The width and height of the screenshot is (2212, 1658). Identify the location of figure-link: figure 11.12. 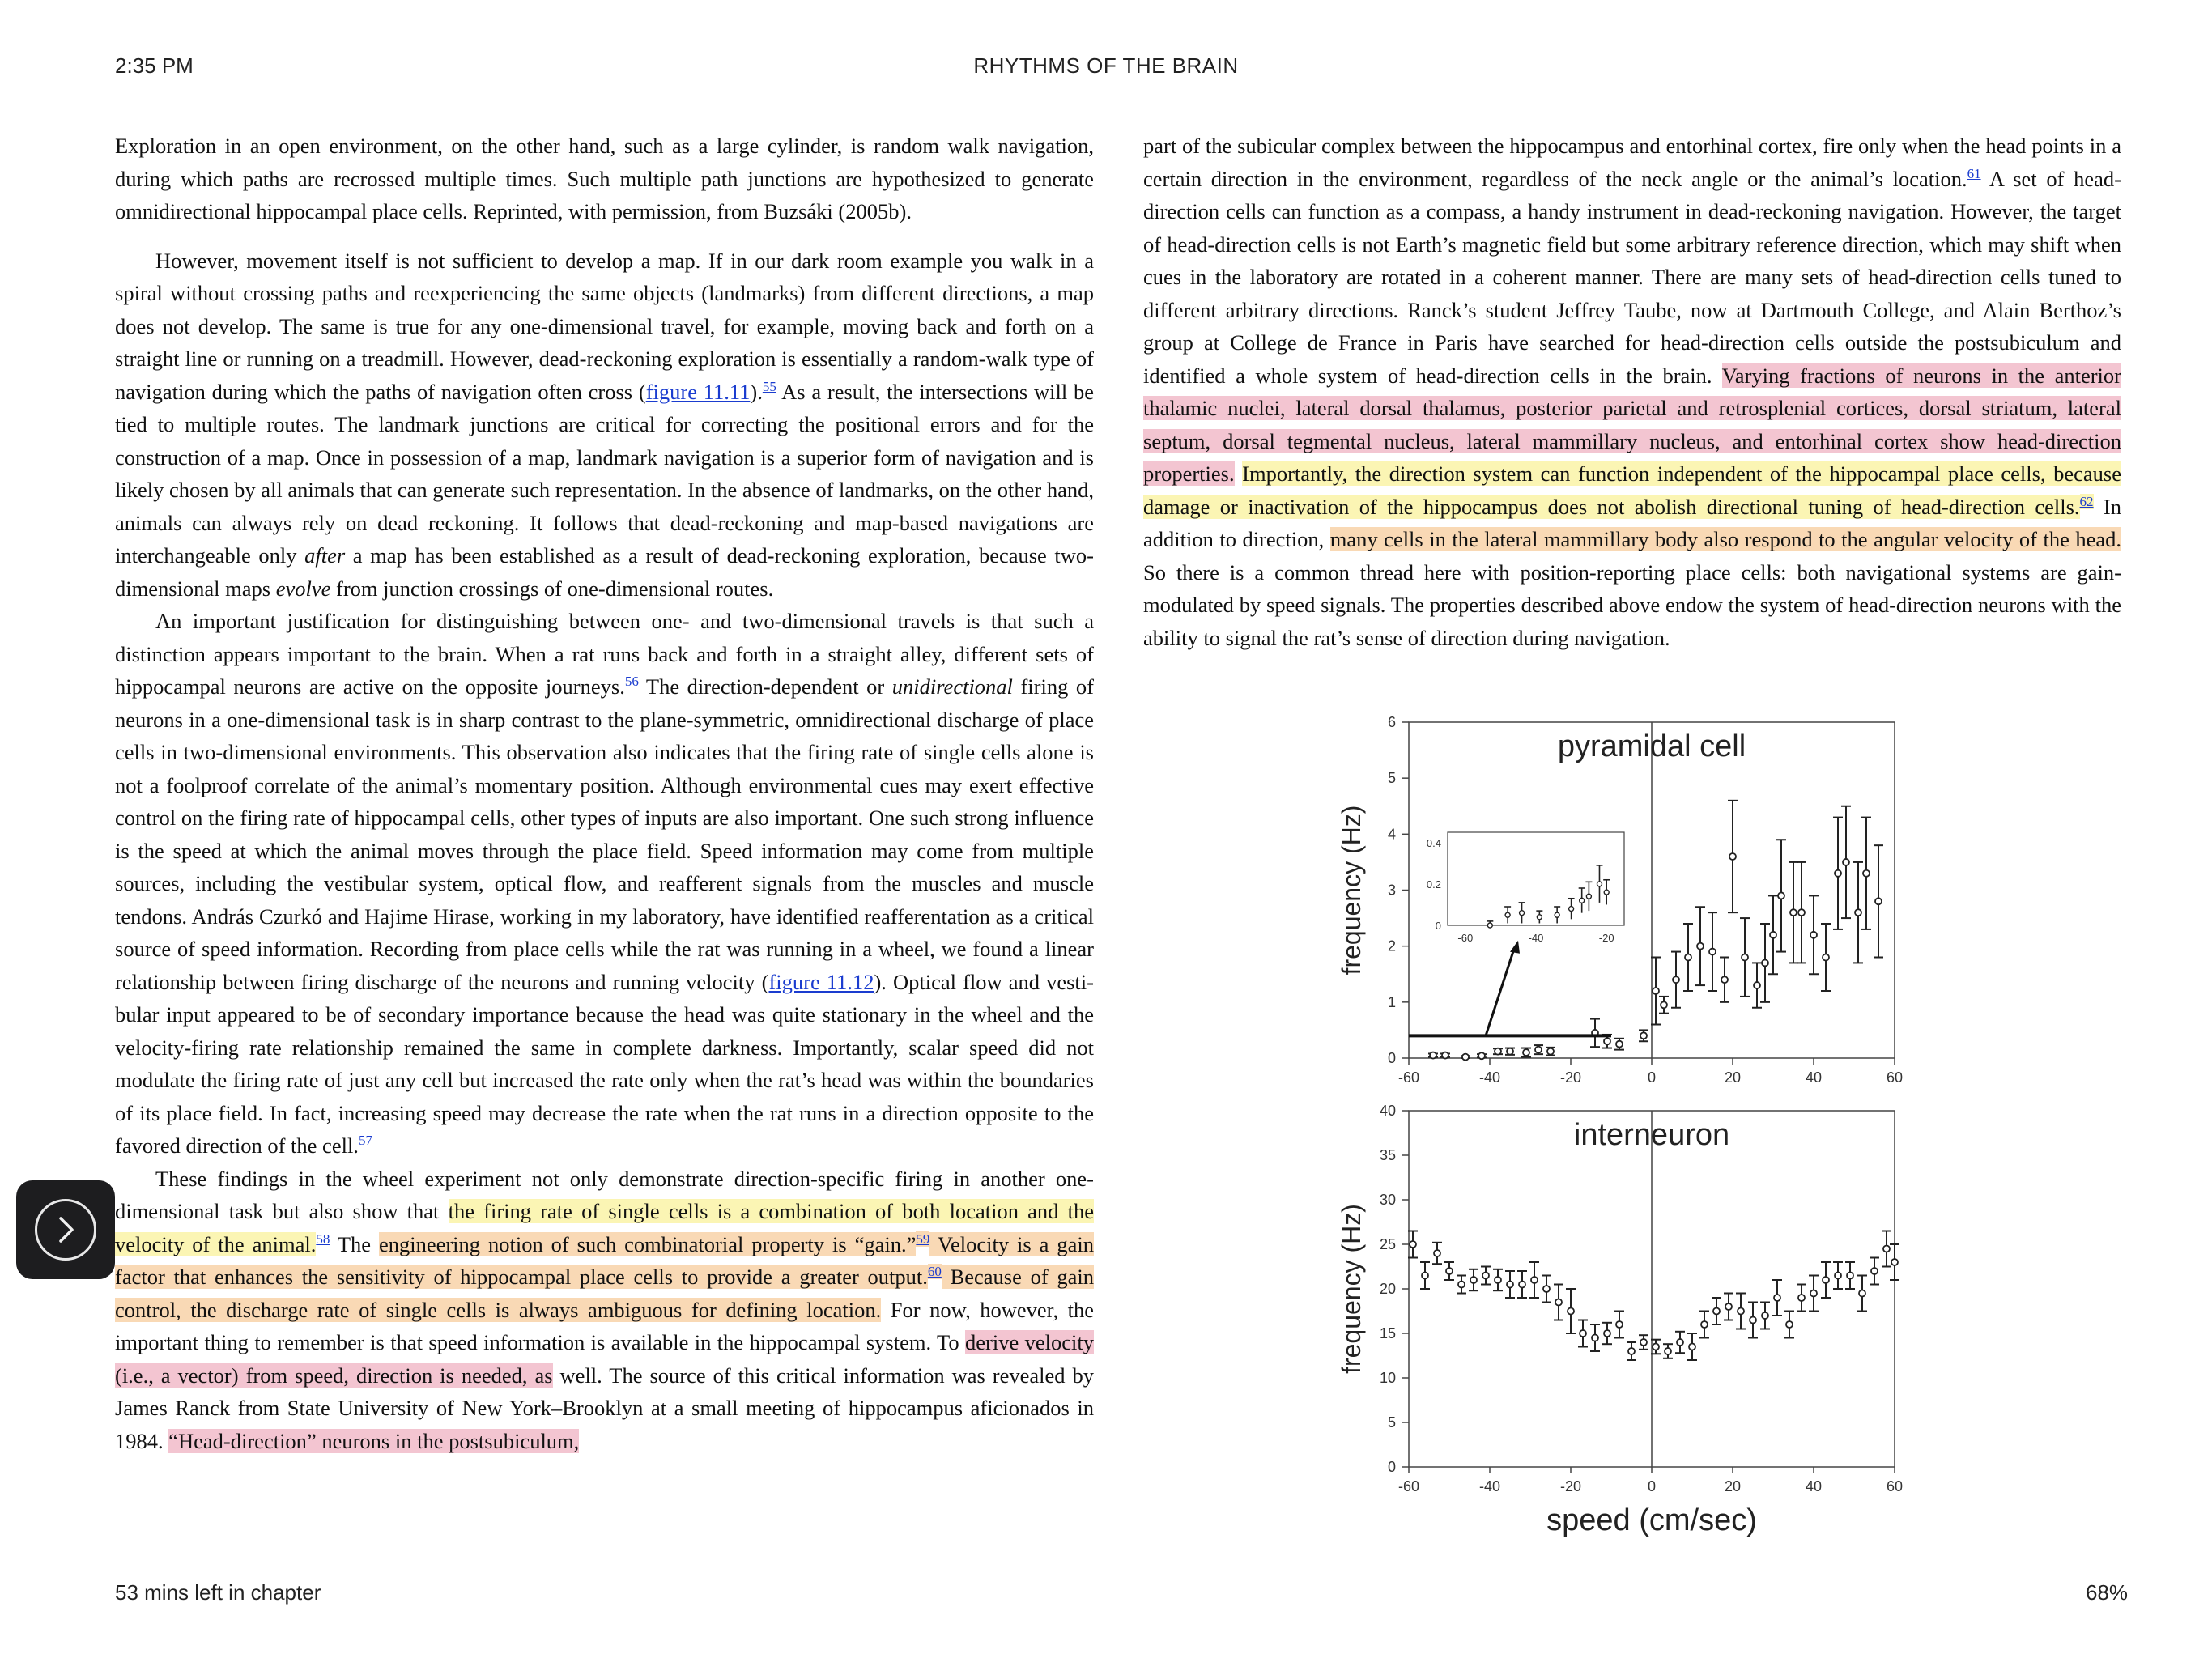
(821, 981).